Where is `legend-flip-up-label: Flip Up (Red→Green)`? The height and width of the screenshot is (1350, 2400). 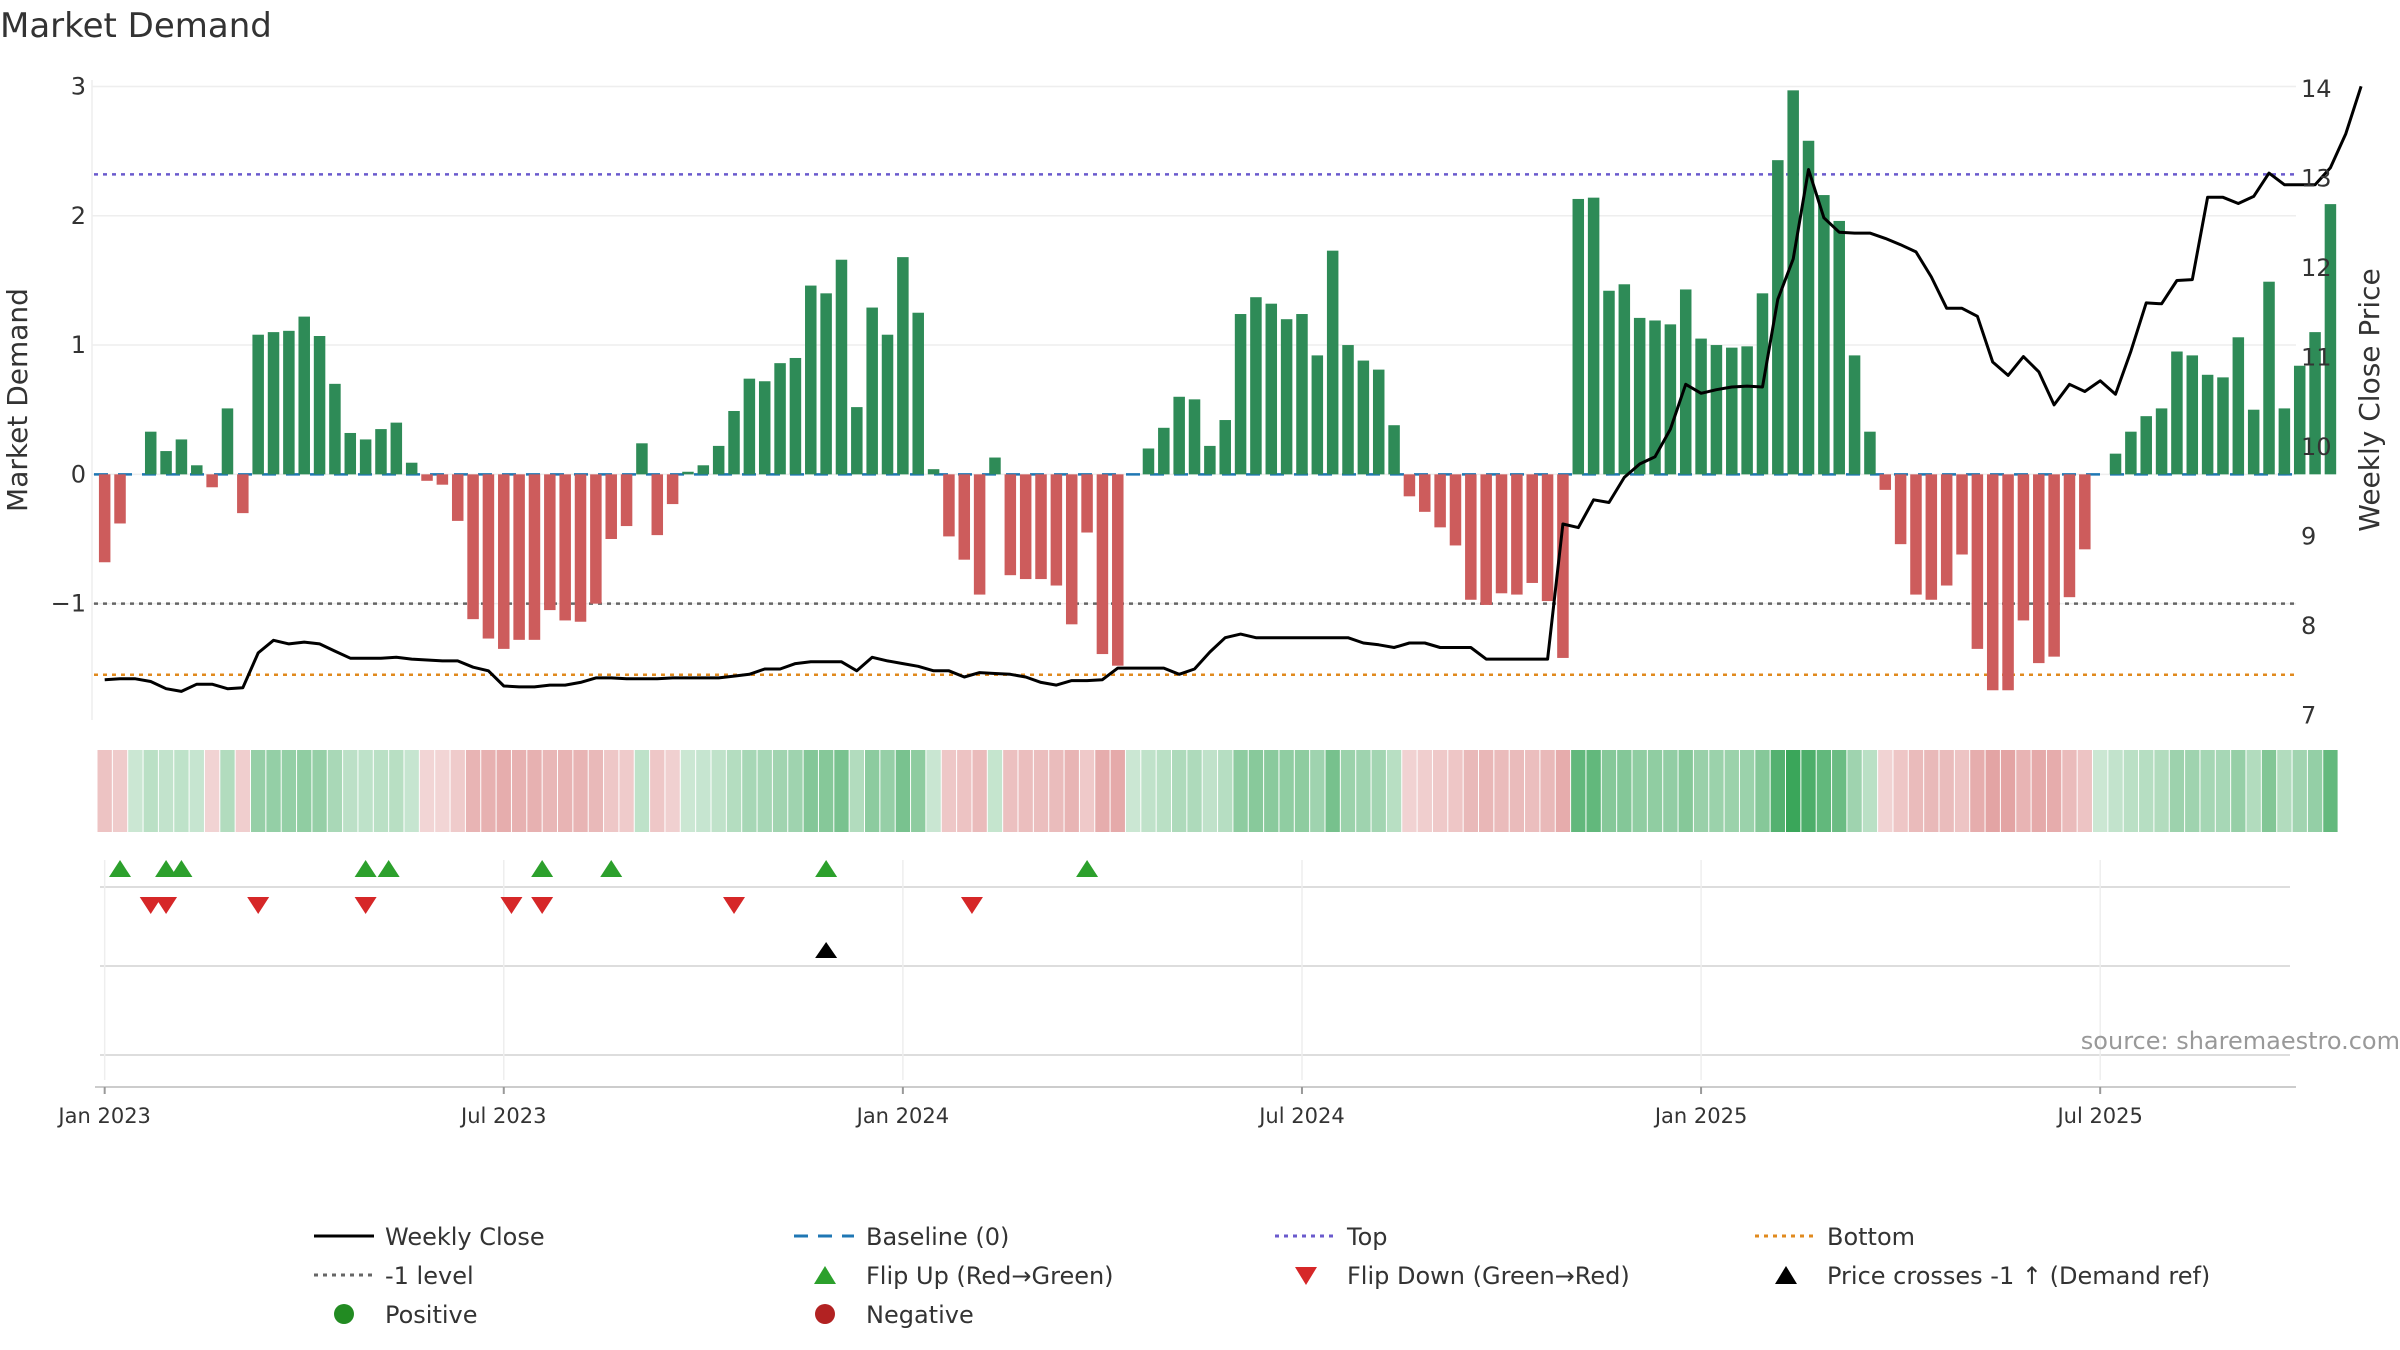
legend-flip-up-label: Flip Up (Red→Green) is located at coordinates (990, 1276).